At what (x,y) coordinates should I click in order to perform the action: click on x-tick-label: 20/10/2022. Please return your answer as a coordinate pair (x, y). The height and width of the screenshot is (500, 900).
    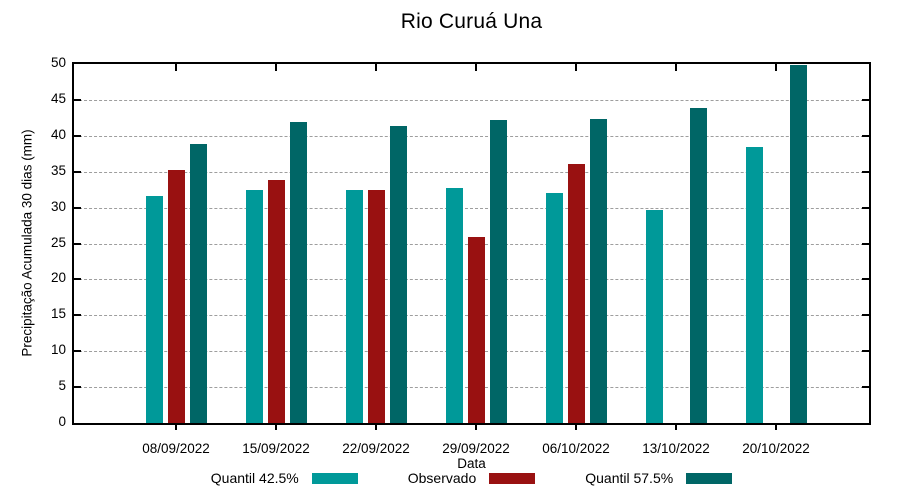
    Looking at the image, I should click on (776, 448).